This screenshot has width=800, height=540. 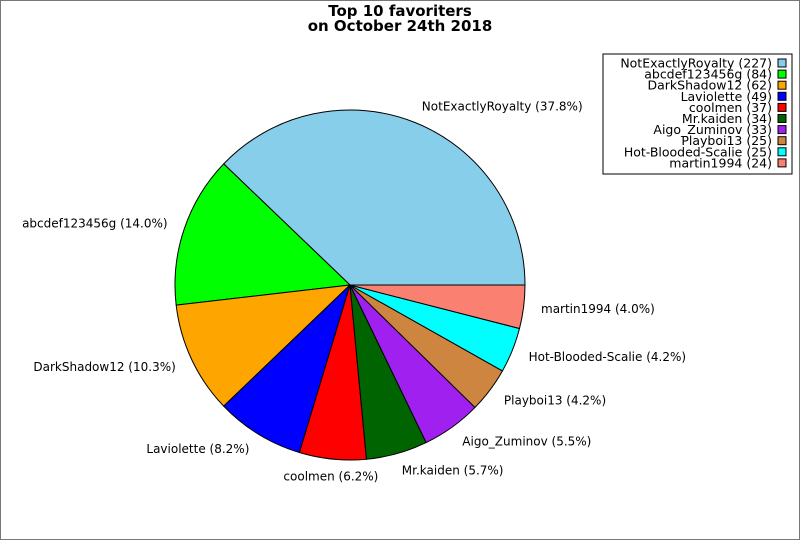 I want to click on slice-label-abcdef123456g: abcdef123456g (14.0%), so click(x=95, y=224).